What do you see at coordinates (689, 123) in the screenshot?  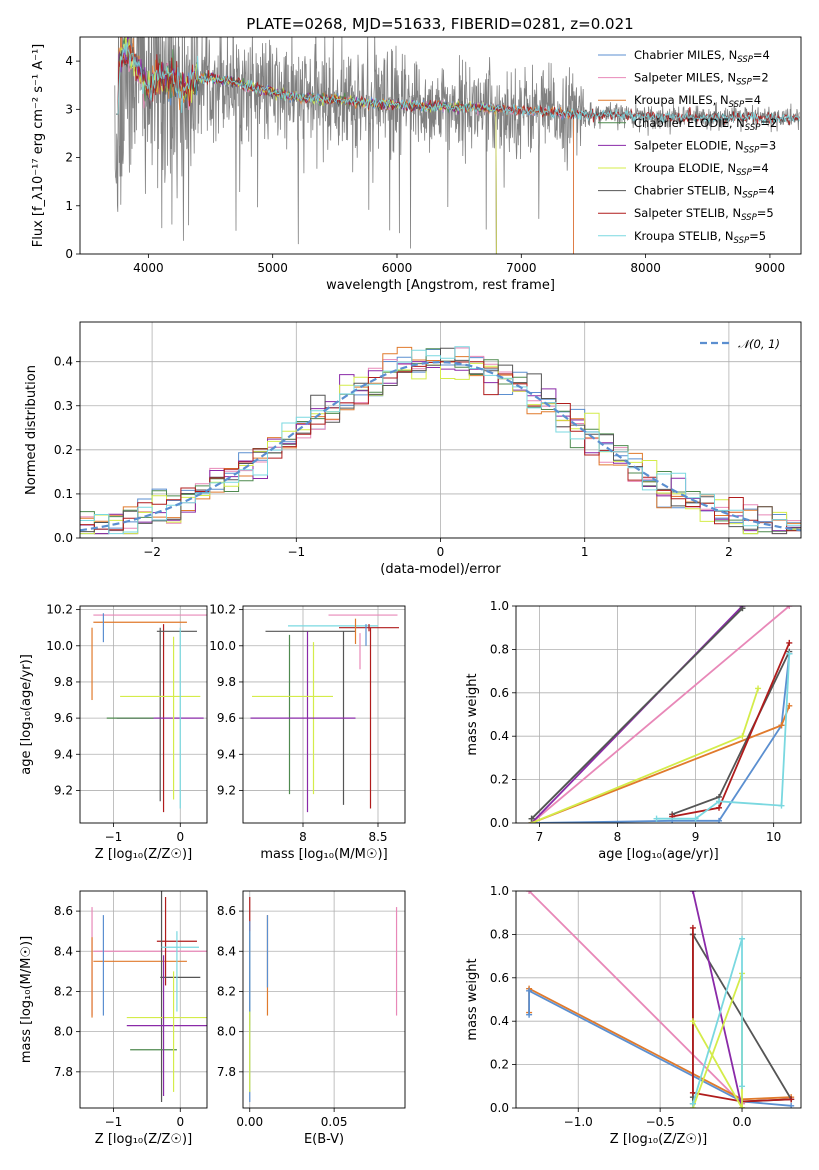 I see `legend-label-main: Chabrier ELODIE, N` at bounding box center [689, 123].